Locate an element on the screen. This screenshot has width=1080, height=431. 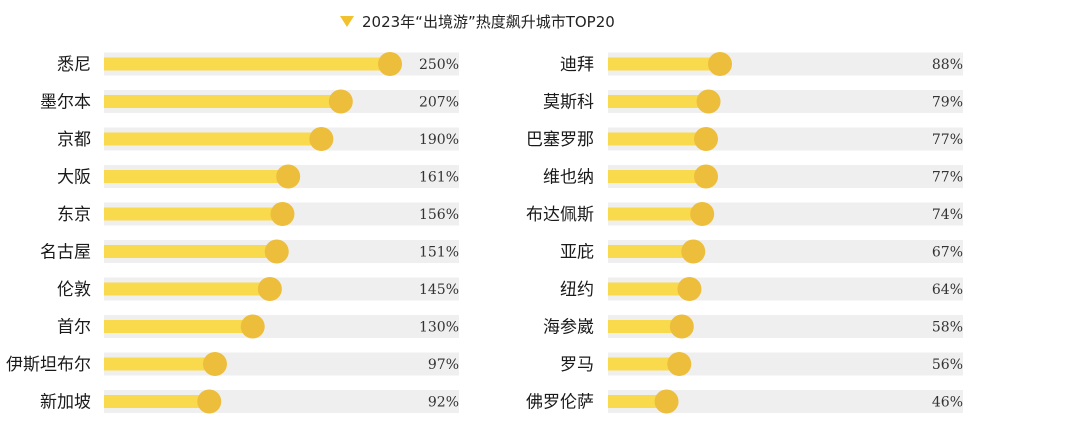
value-label: 58% is located at coordinates (947, 328).